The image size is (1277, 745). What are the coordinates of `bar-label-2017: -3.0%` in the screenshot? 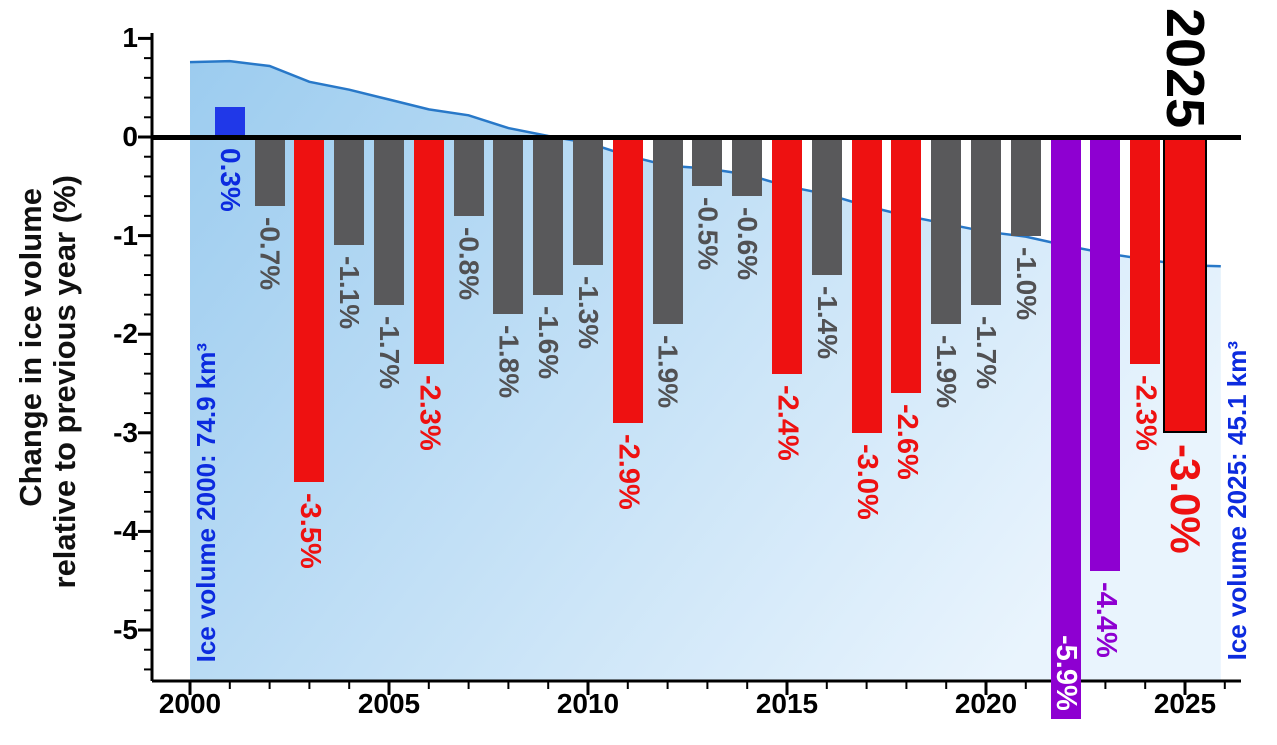 It's located at (867, 481).